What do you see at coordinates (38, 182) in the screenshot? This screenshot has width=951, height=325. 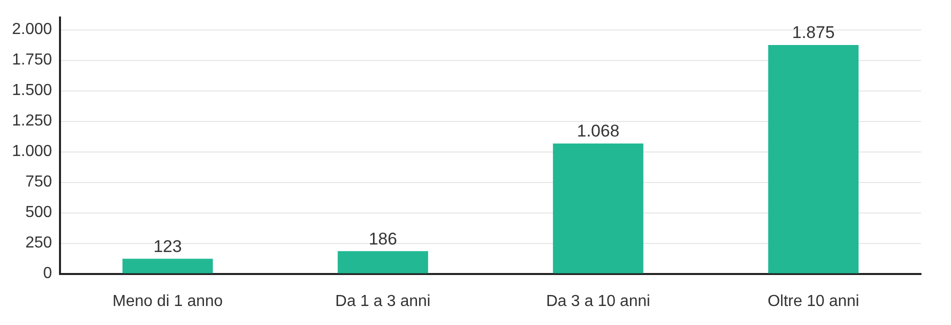 I see `y-tick-label: 750` at bounding box center [38, 182].